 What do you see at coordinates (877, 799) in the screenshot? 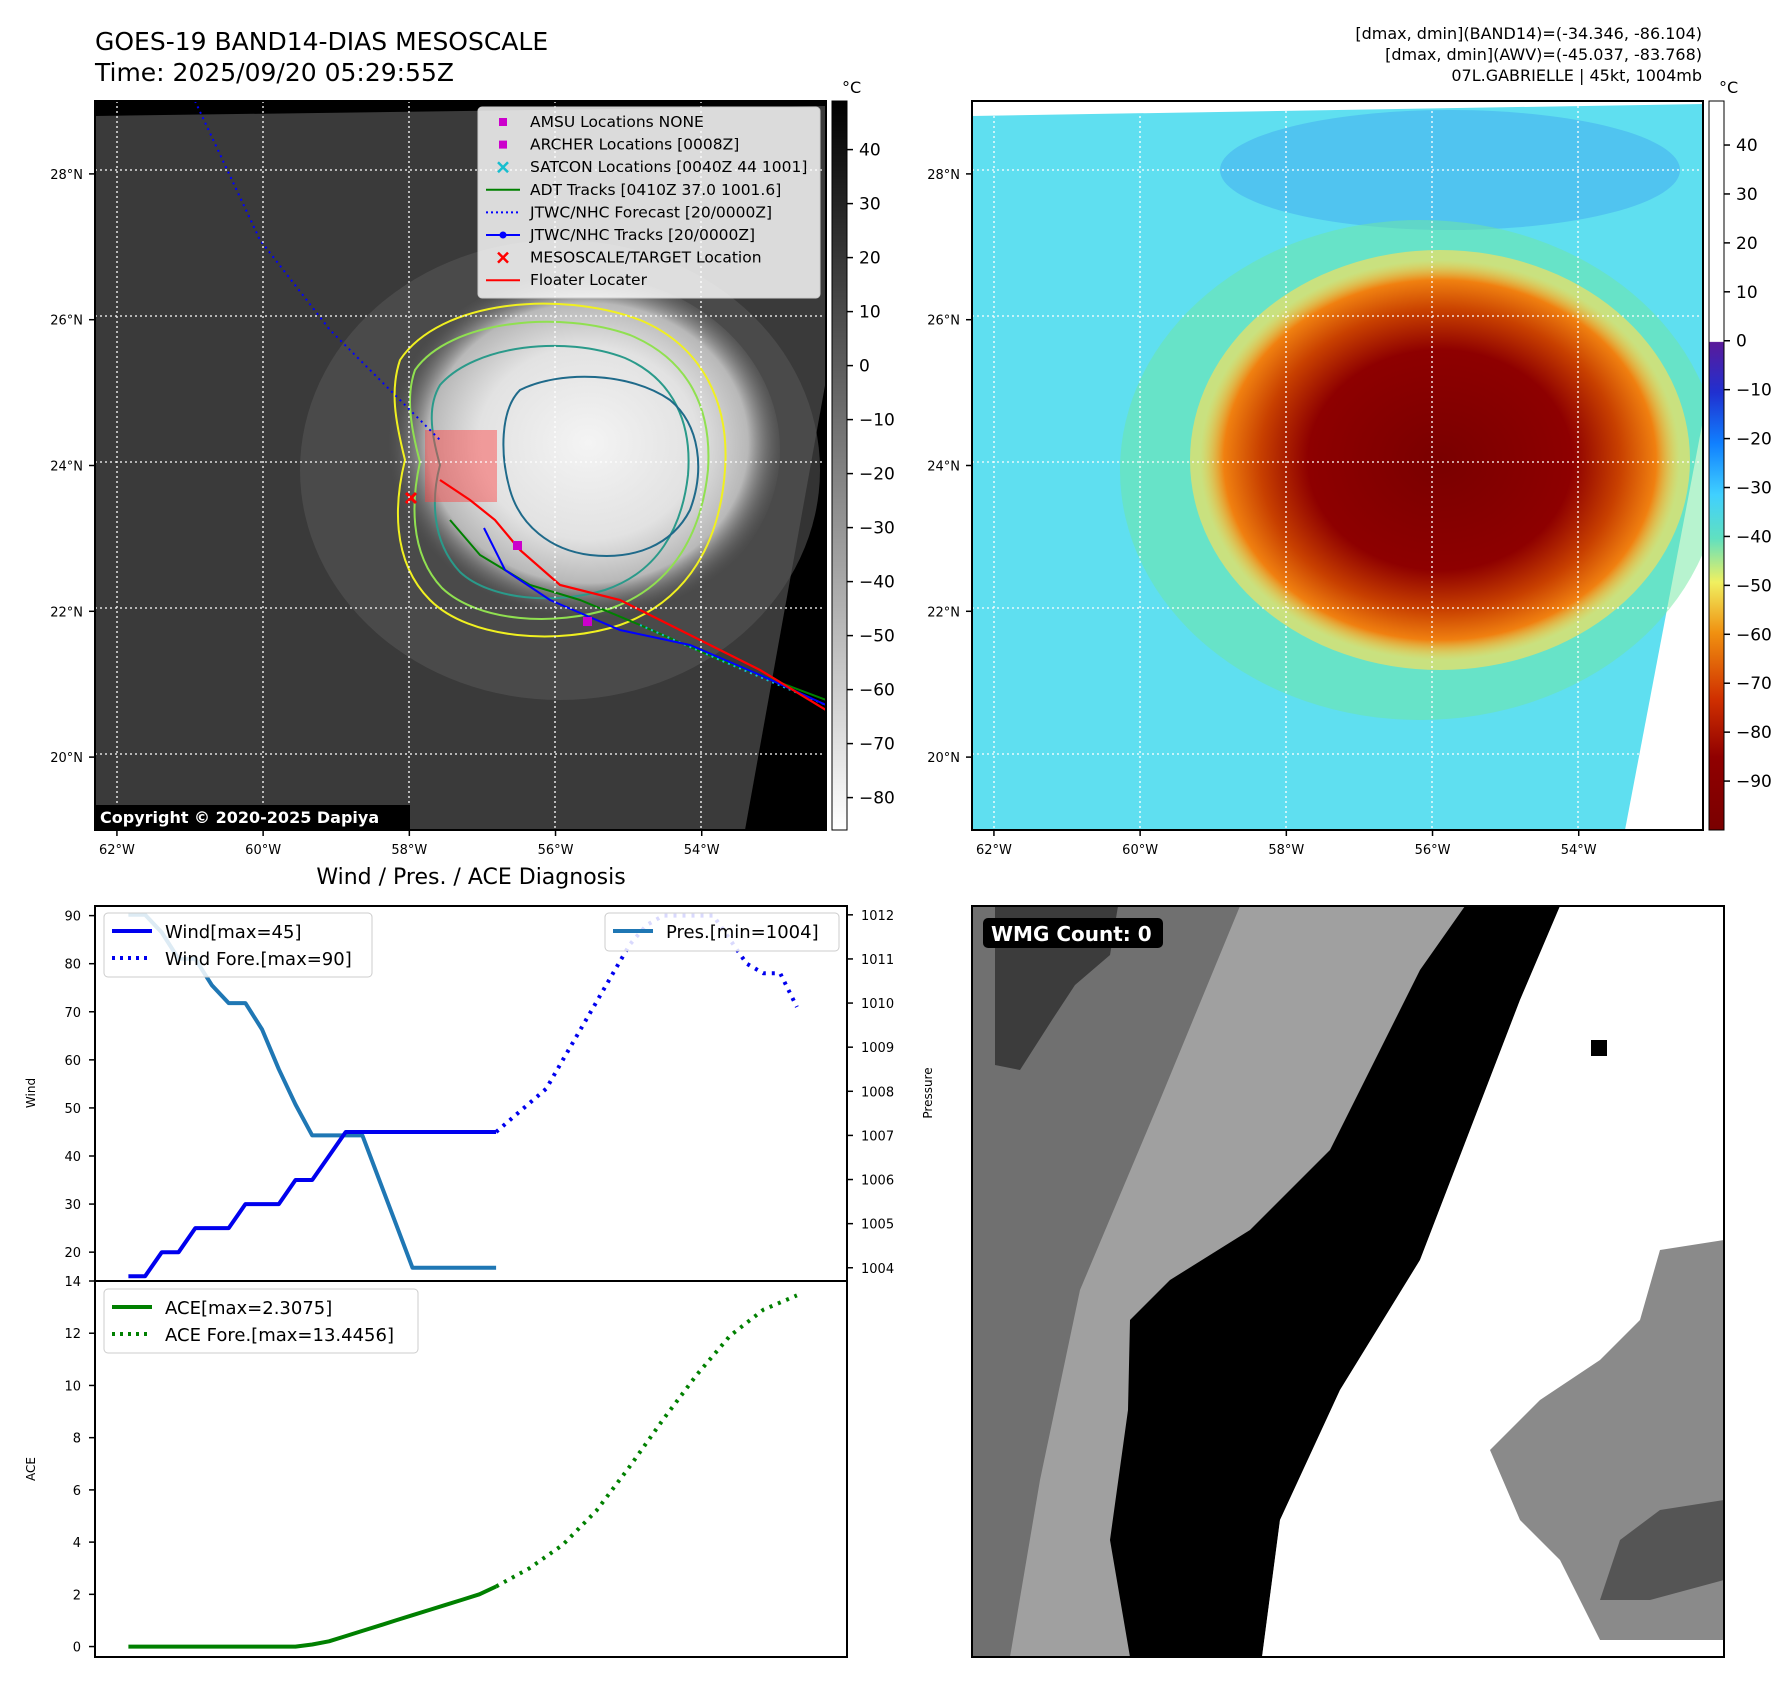
I see `ir-colorbar-label: −80` at bounding box center [877, 799].